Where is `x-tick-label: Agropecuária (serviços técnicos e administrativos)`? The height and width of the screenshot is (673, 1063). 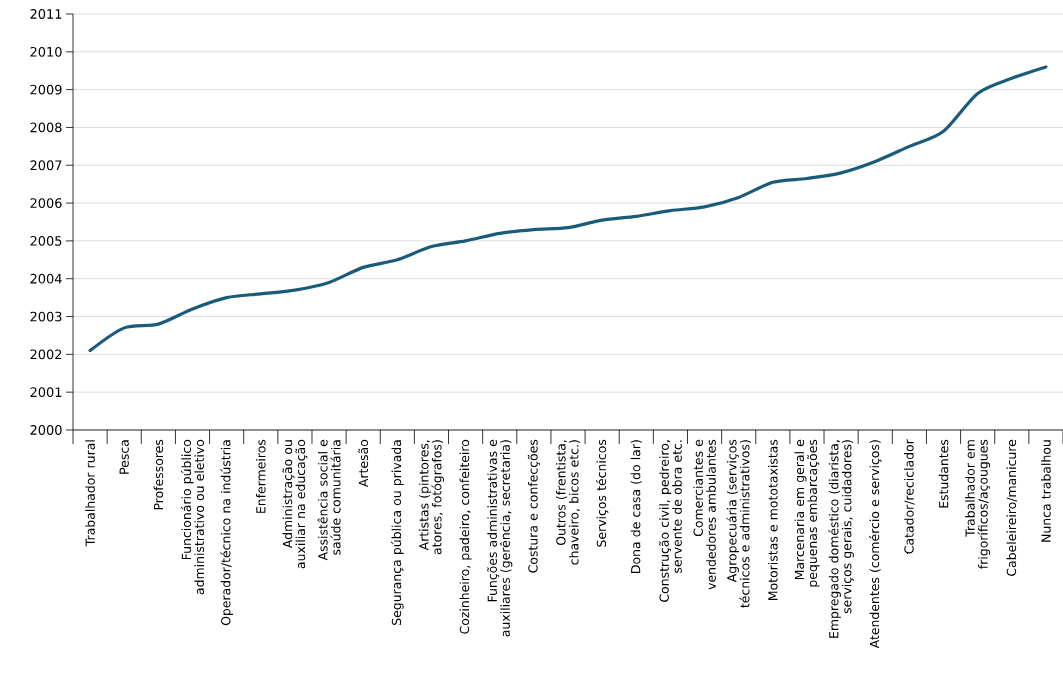 x-tick-label: Agropecuária (serviços técnicos e administrativos) is located at coordinates (738, 523).